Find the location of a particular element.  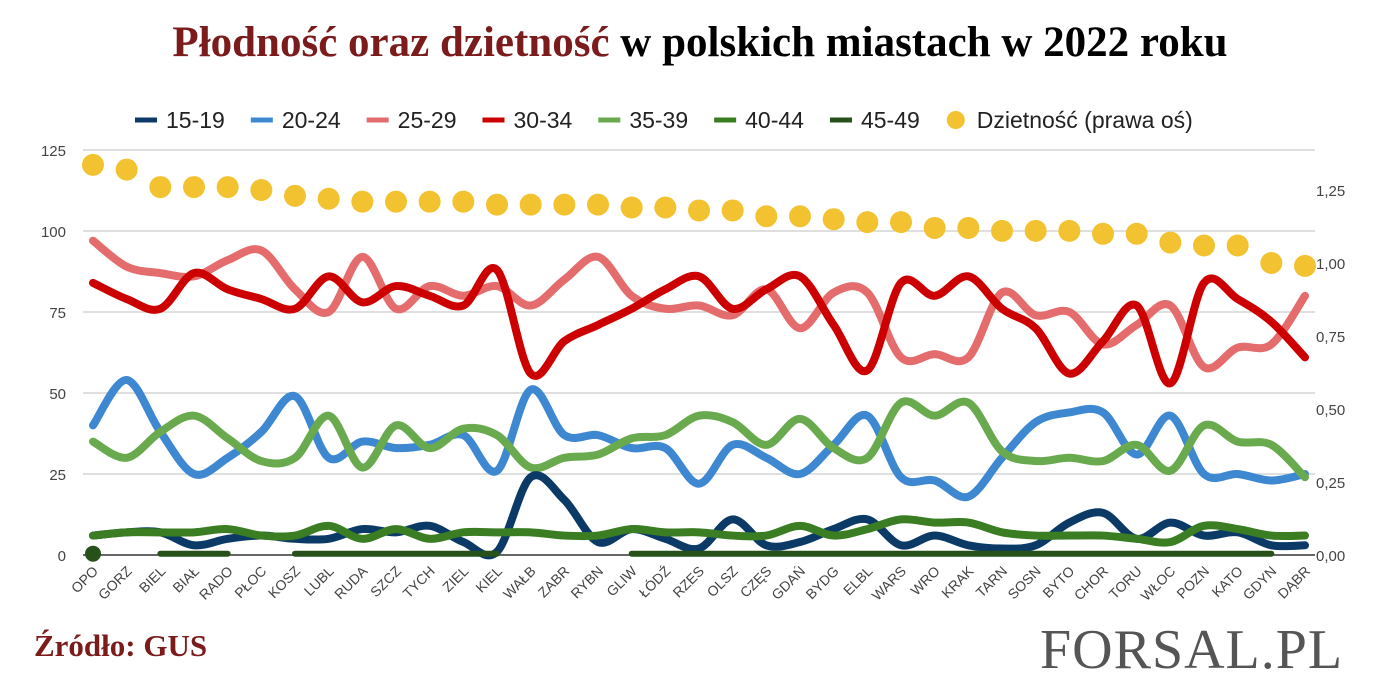

x-tick-label: WŁOC is located at coordinates (1157, 583).